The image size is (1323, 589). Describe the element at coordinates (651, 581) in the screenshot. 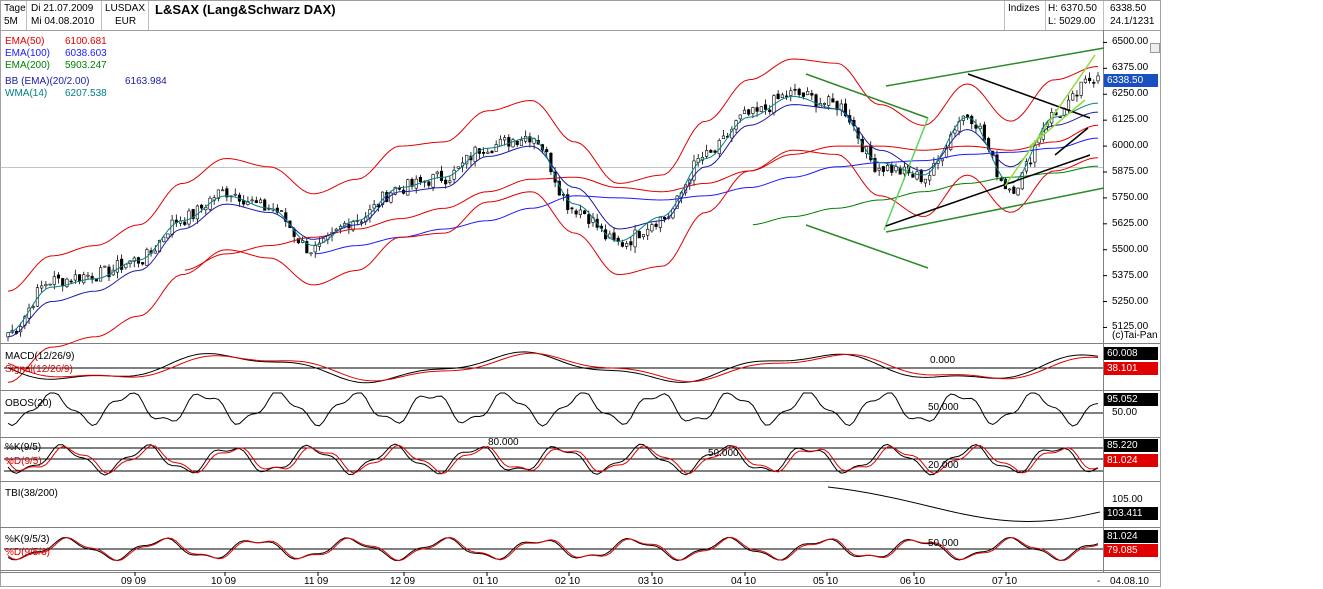

I see `time-tick-label: 03 10` at that location.